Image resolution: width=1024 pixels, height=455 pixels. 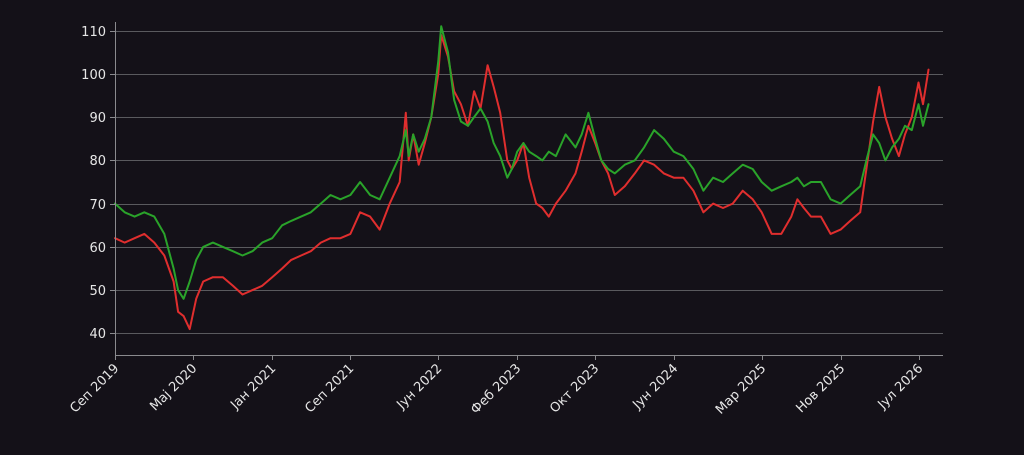 I want to click on y-tick-label-60: 60, so click(x=97, y=248).